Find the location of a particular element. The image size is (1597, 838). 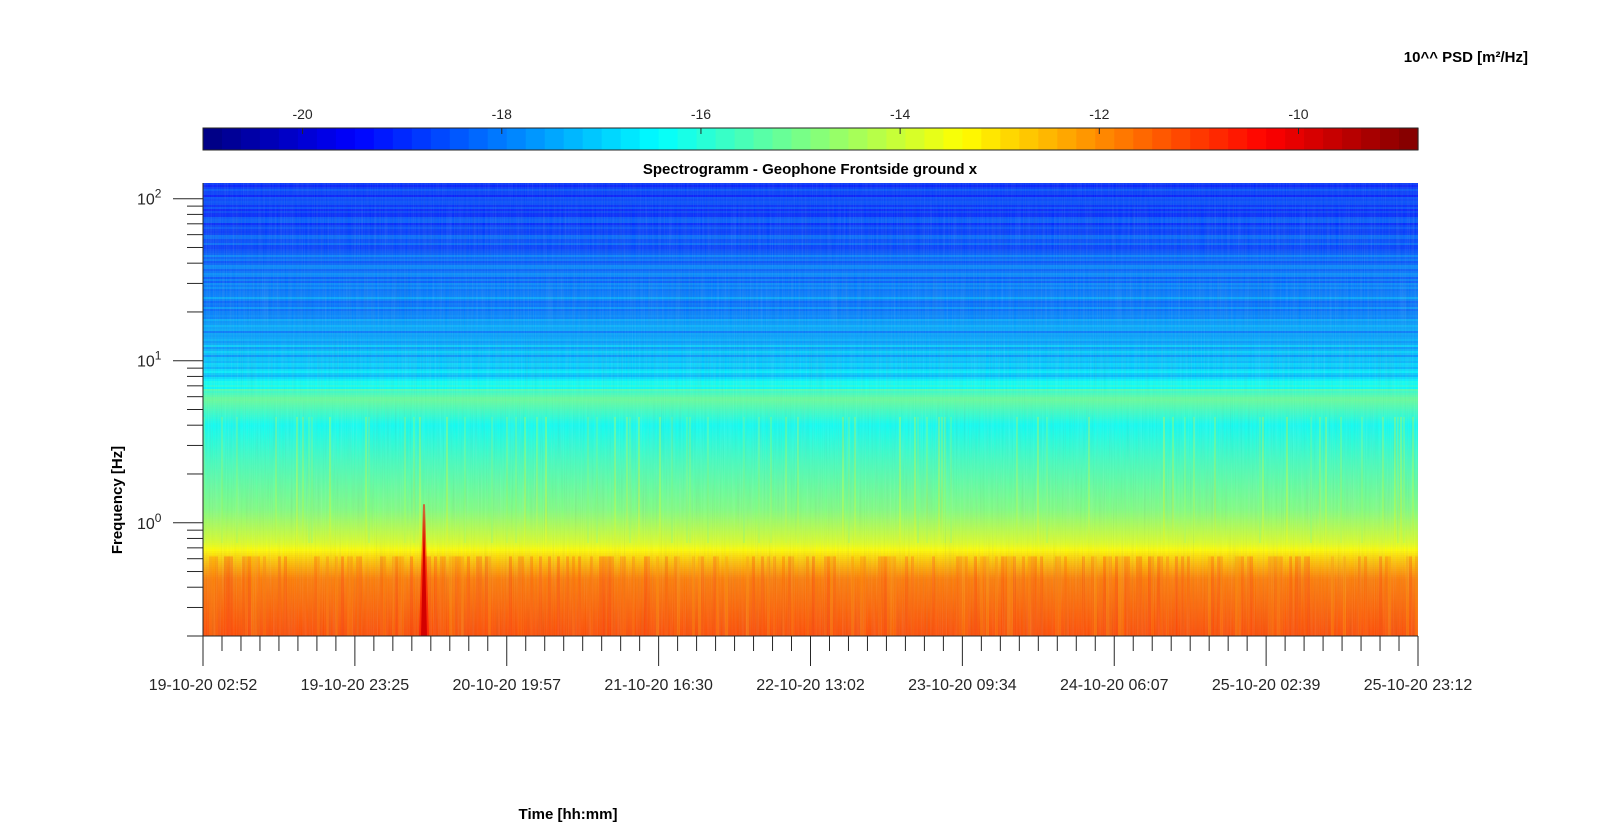

colorbar-tick-label: -12 is located at coordinates (1099, 114).